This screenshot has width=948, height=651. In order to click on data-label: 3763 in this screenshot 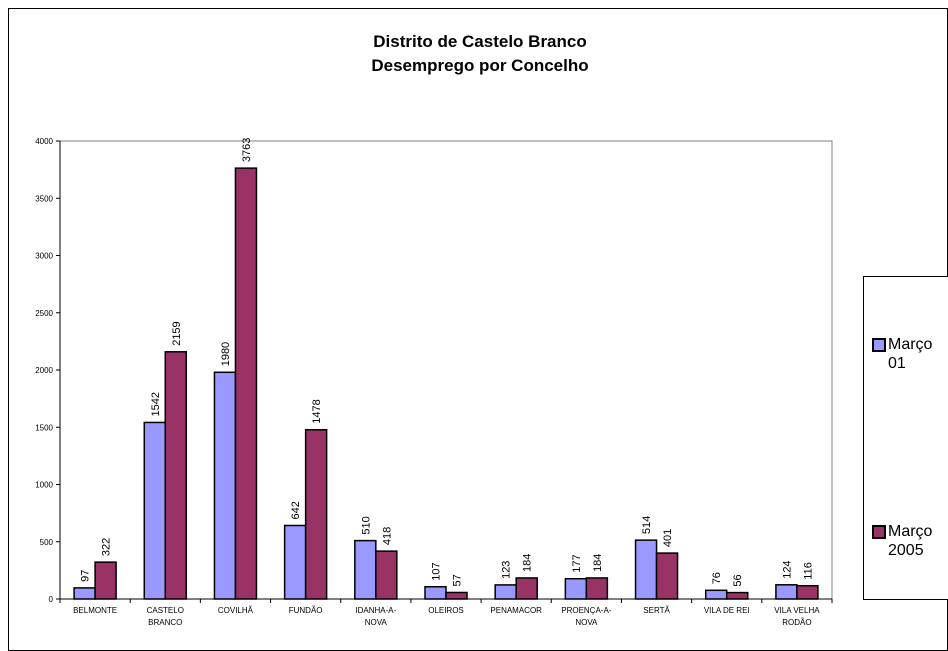, I will do `click(247, 150)`.